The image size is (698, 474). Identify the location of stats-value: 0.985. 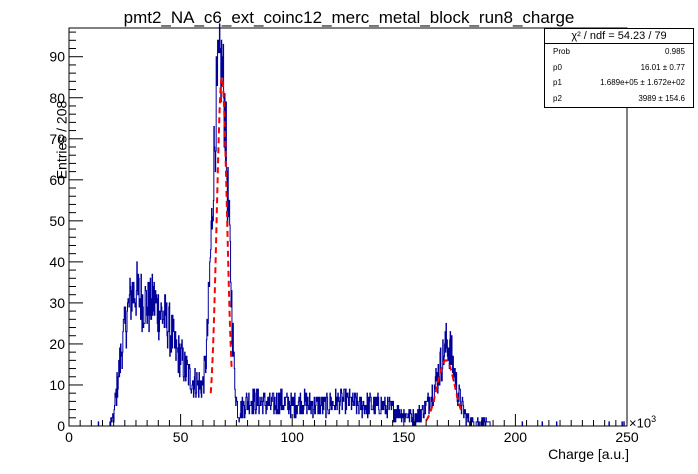
(674, 51).